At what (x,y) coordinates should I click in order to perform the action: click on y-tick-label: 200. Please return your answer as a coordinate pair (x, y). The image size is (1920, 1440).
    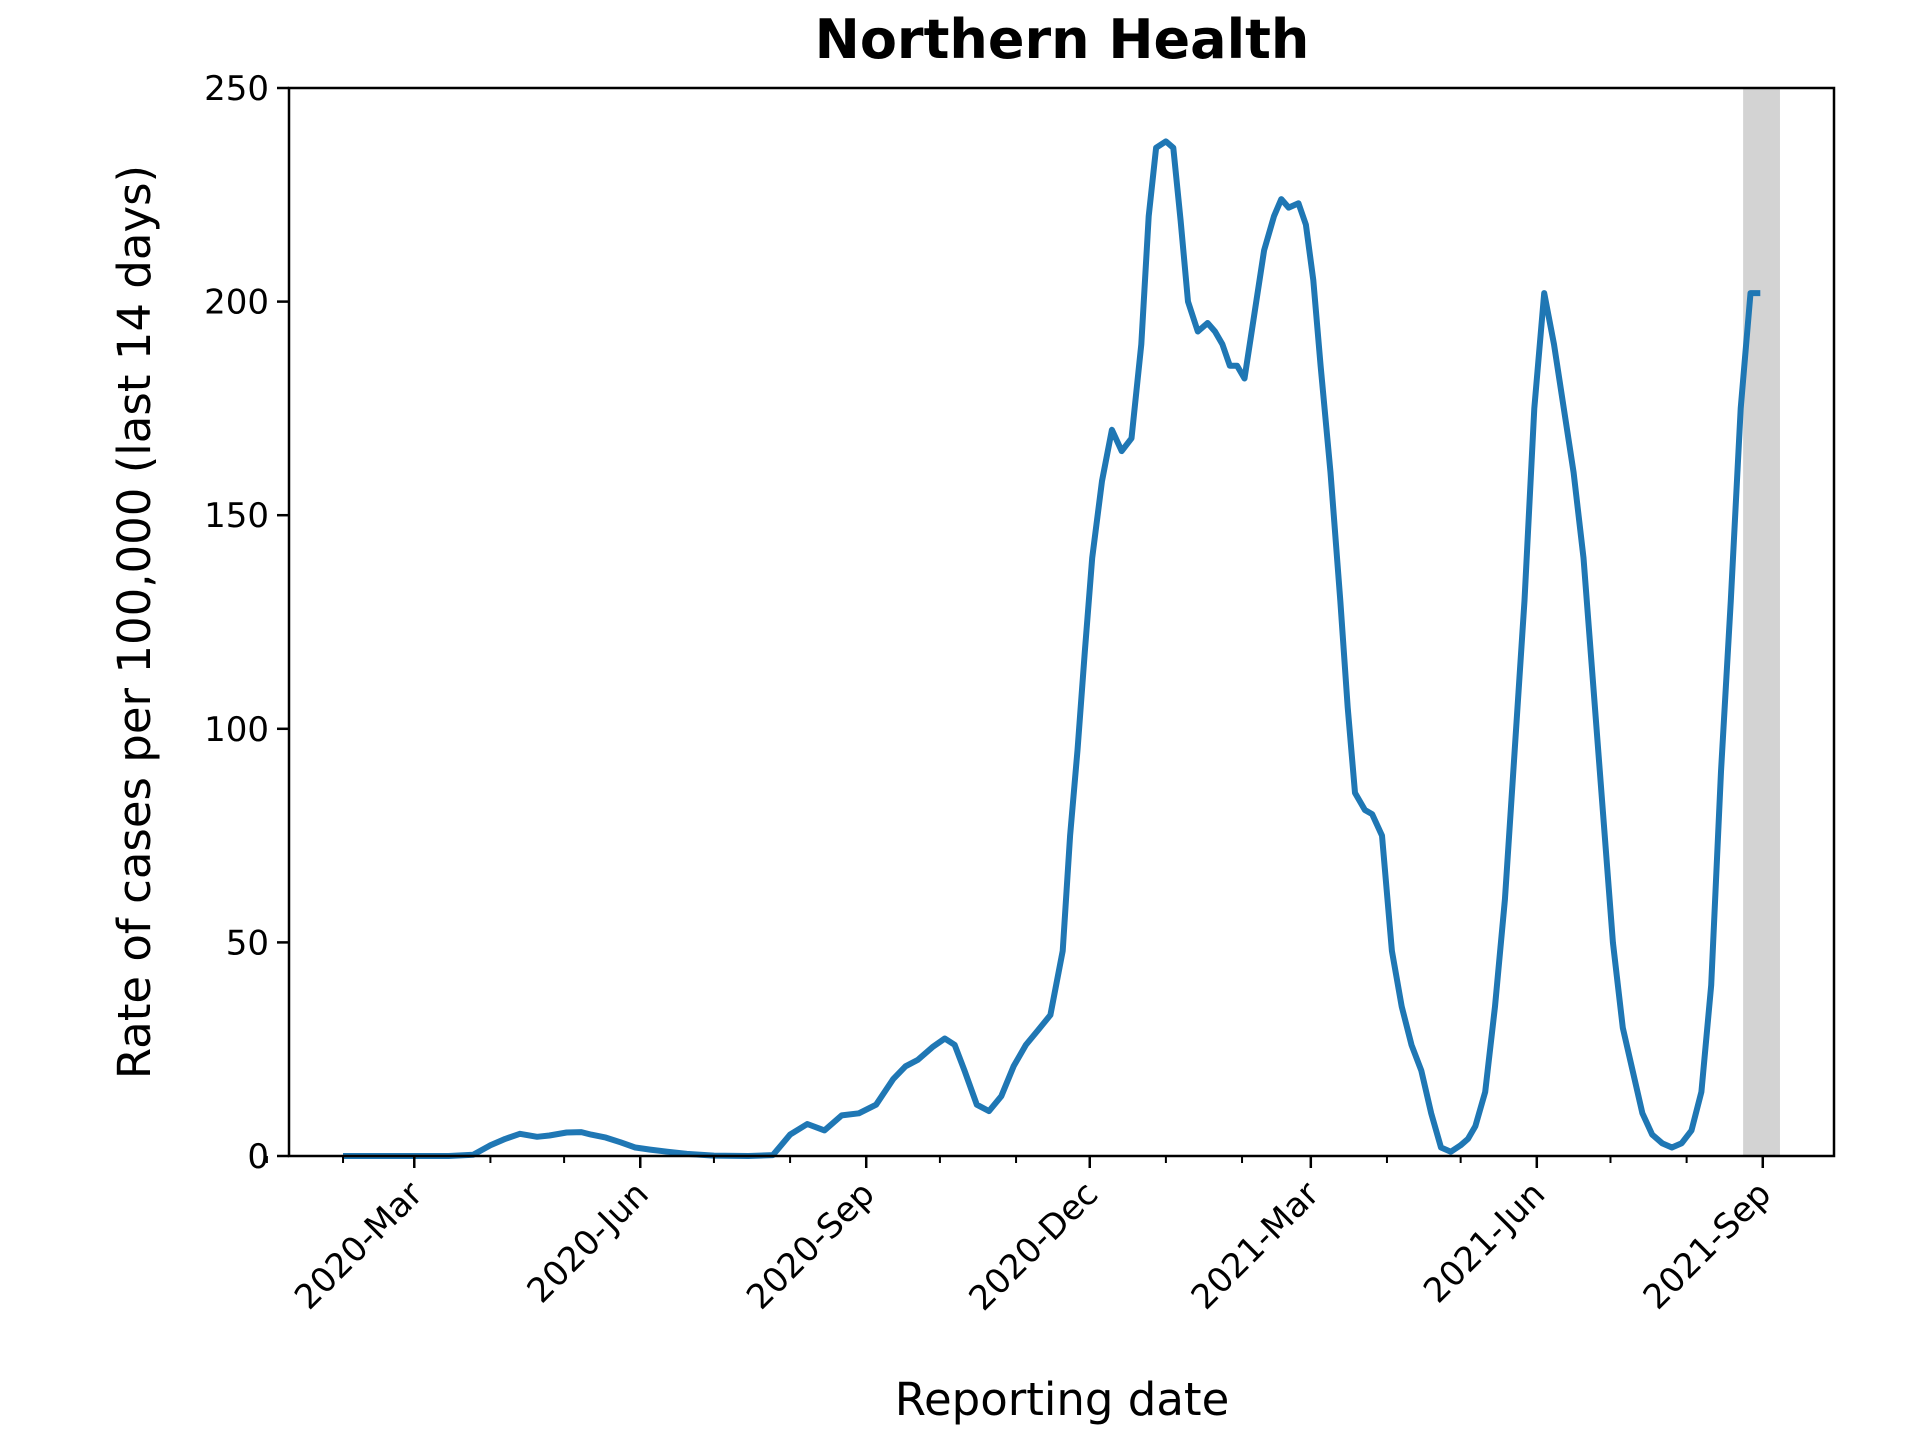
    Looking at the image, I should click on (236, 303).